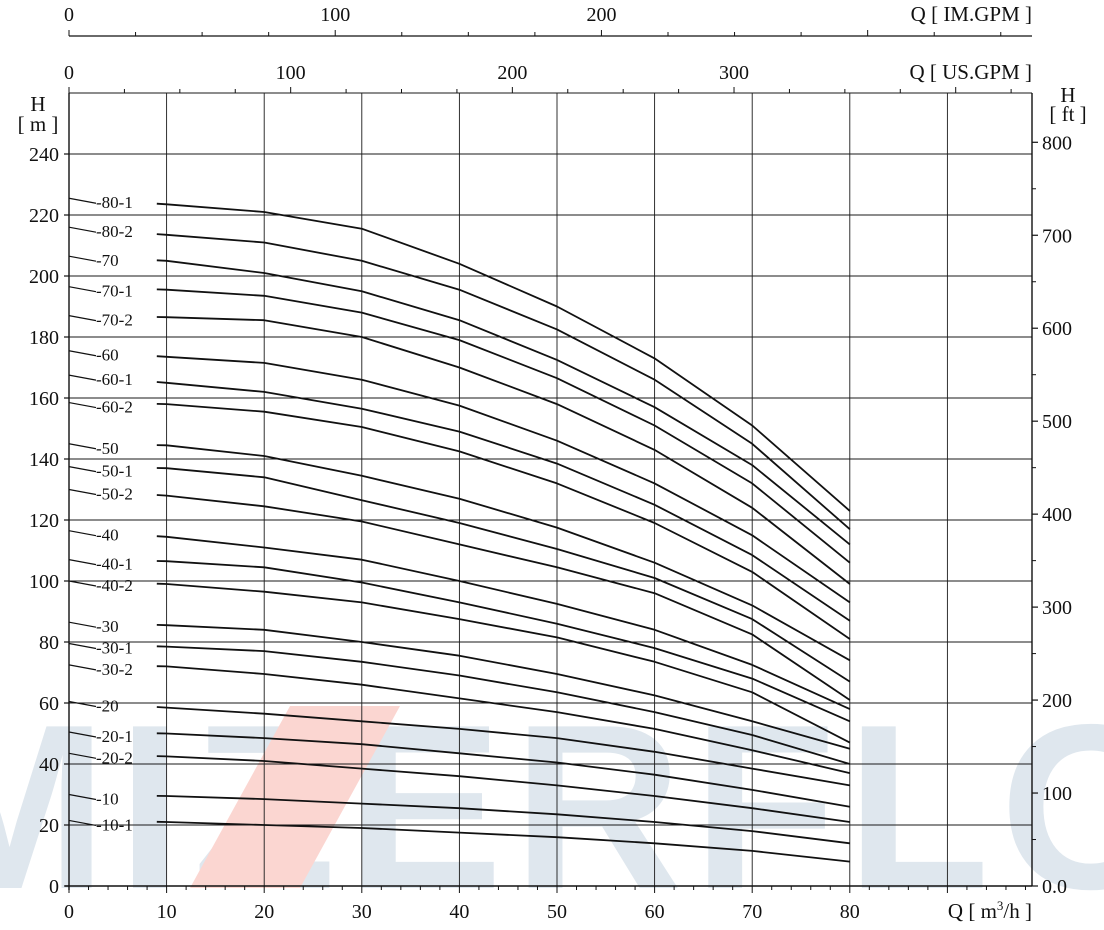  What do you see at coordinates (114, 648) in the screenshot?
I see `curve-label: -30-1` at bounding box center [114, 648].